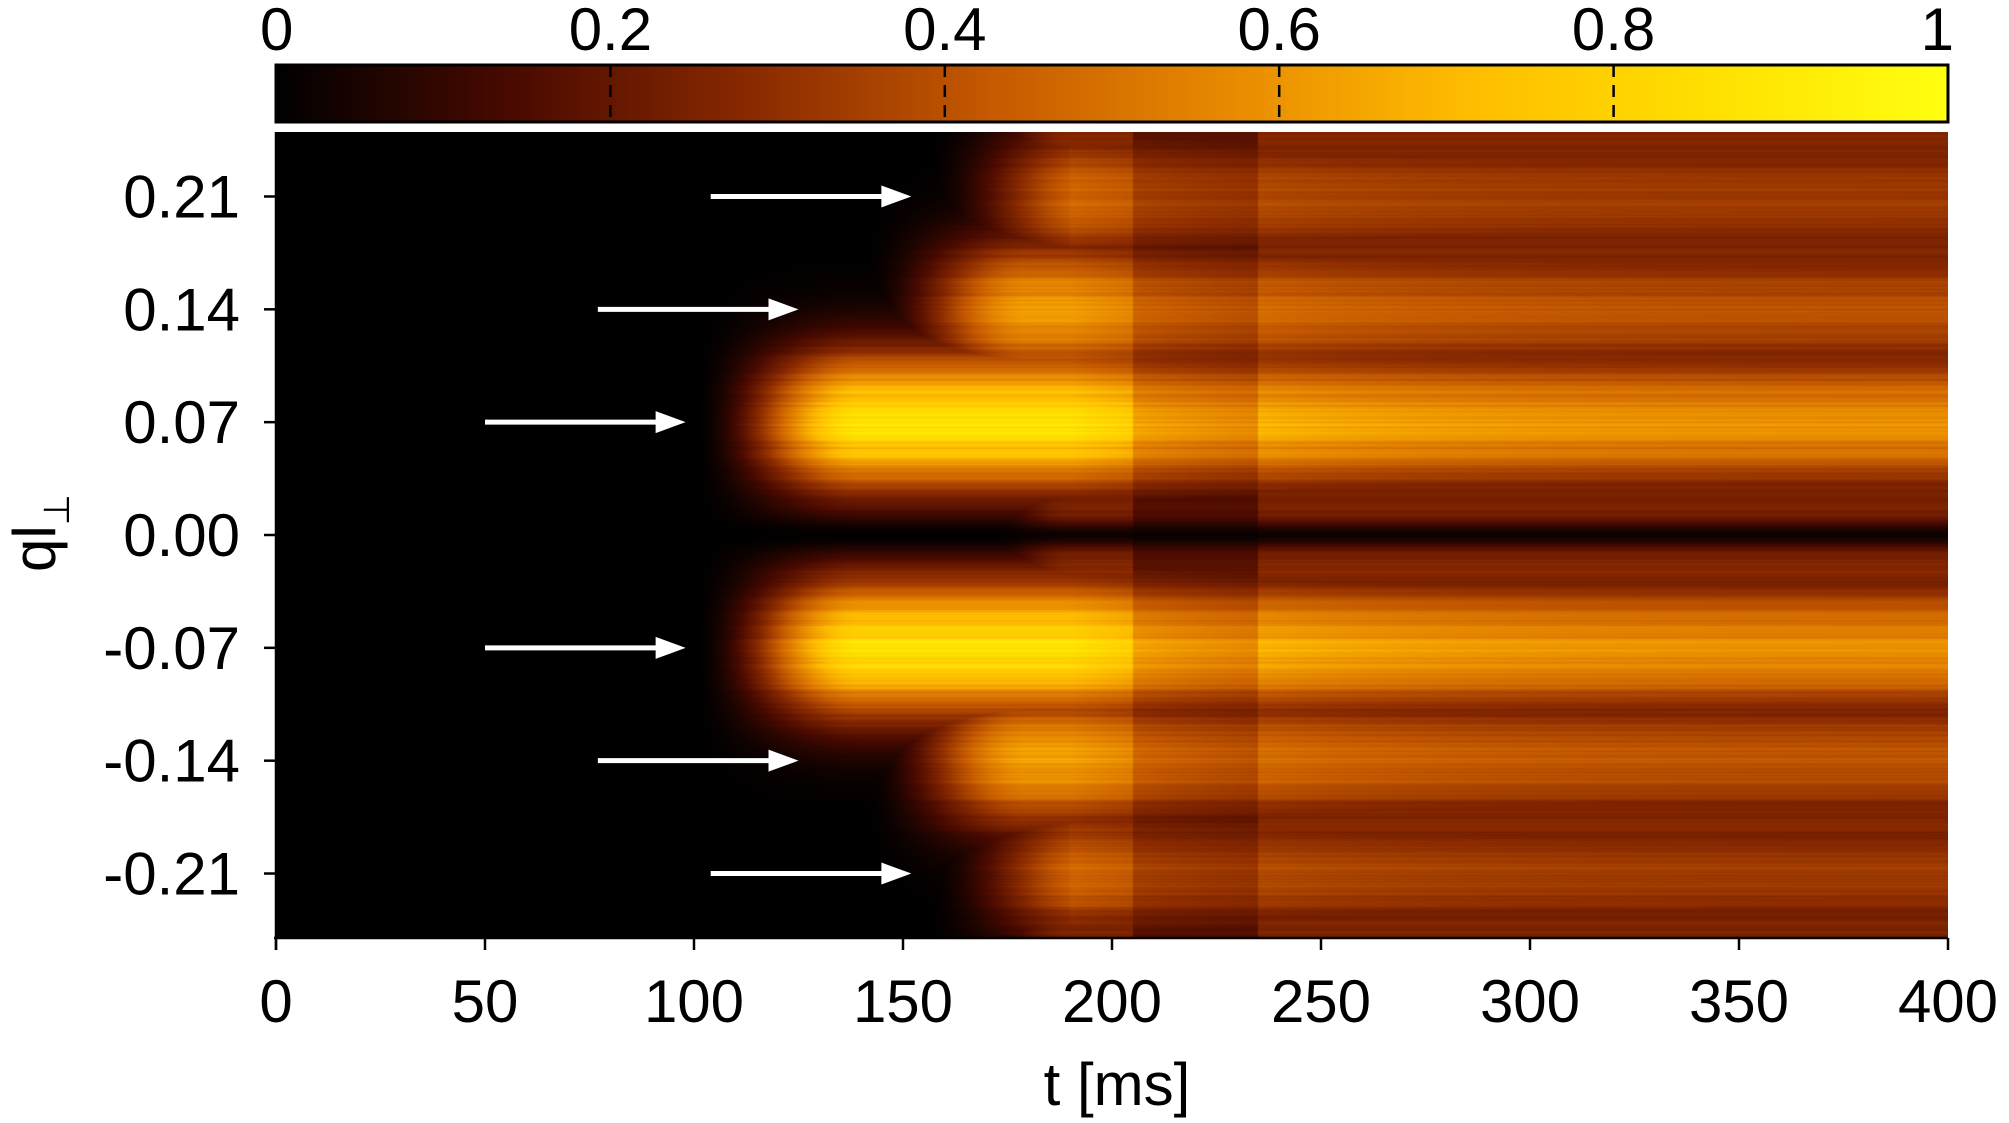  Describe the element at coordinates (694, 1001) in the screenshot. I see `x-tick-label: 100` at that location.